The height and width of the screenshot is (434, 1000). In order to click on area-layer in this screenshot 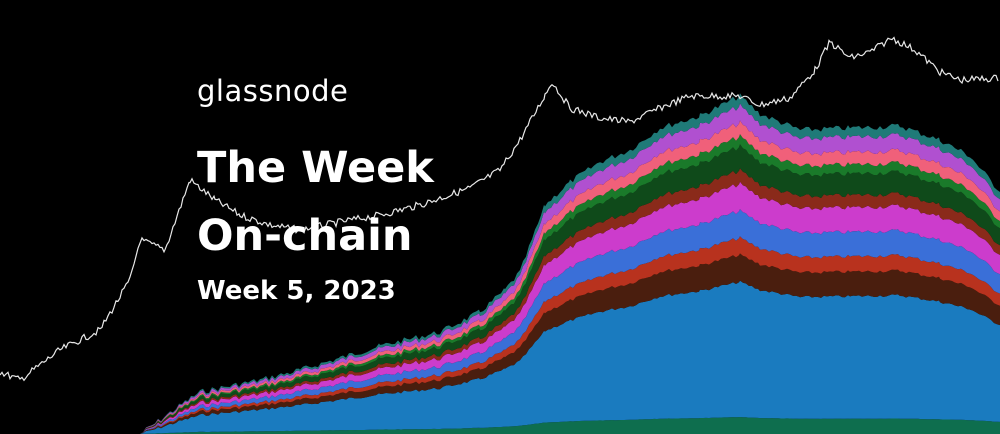, I will do `click(570, 425)`.